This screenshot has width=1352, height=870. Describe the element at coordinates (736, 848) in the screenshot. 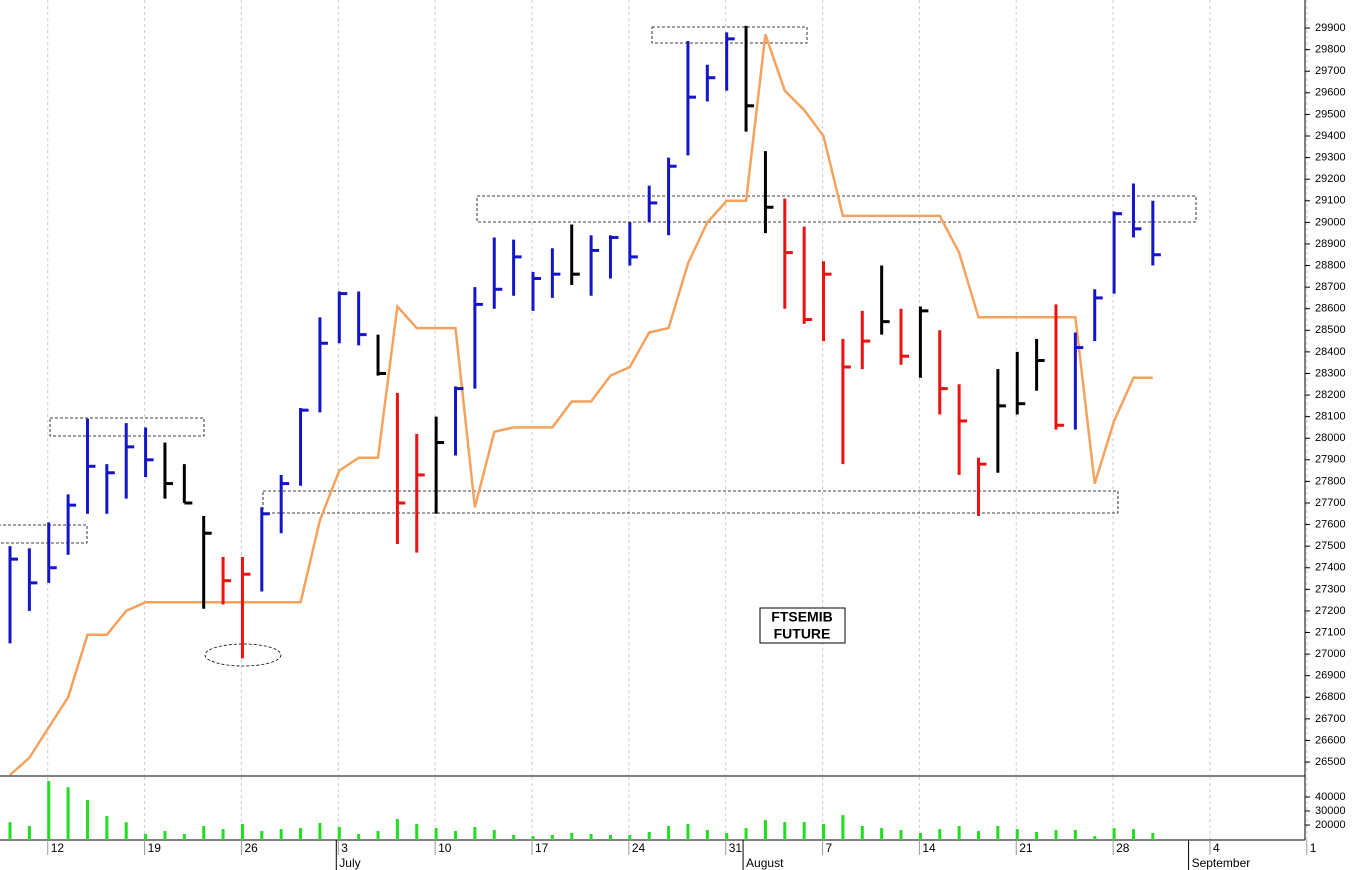

I see `x-tick-label: 31` at that location.